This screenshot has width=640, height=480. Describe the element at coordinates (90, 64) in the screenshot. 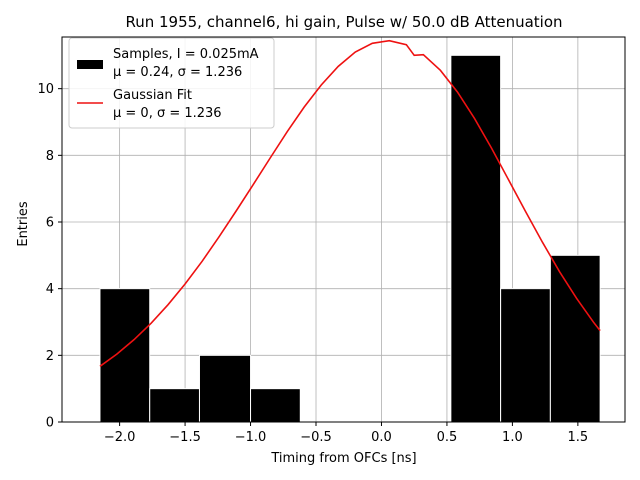

I see `legend-swatch-samples` at that location.